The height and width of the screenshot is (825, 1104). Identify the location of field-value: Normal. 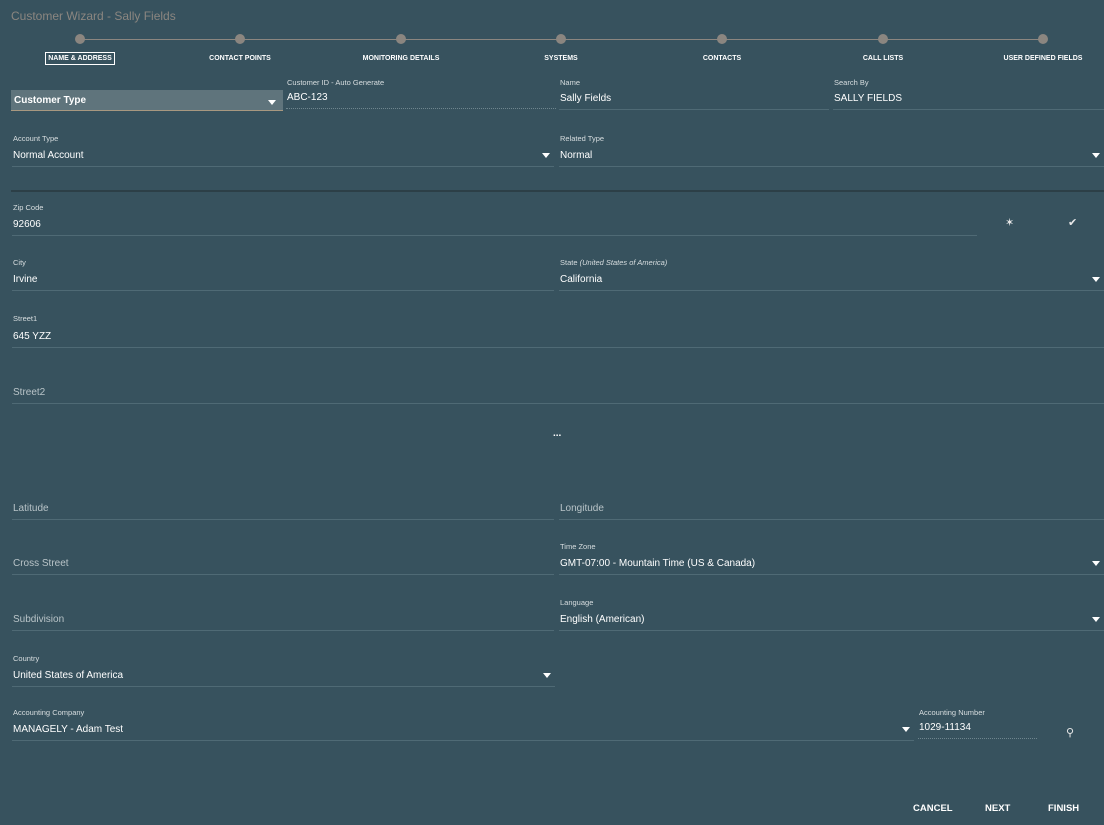
(576, 155).